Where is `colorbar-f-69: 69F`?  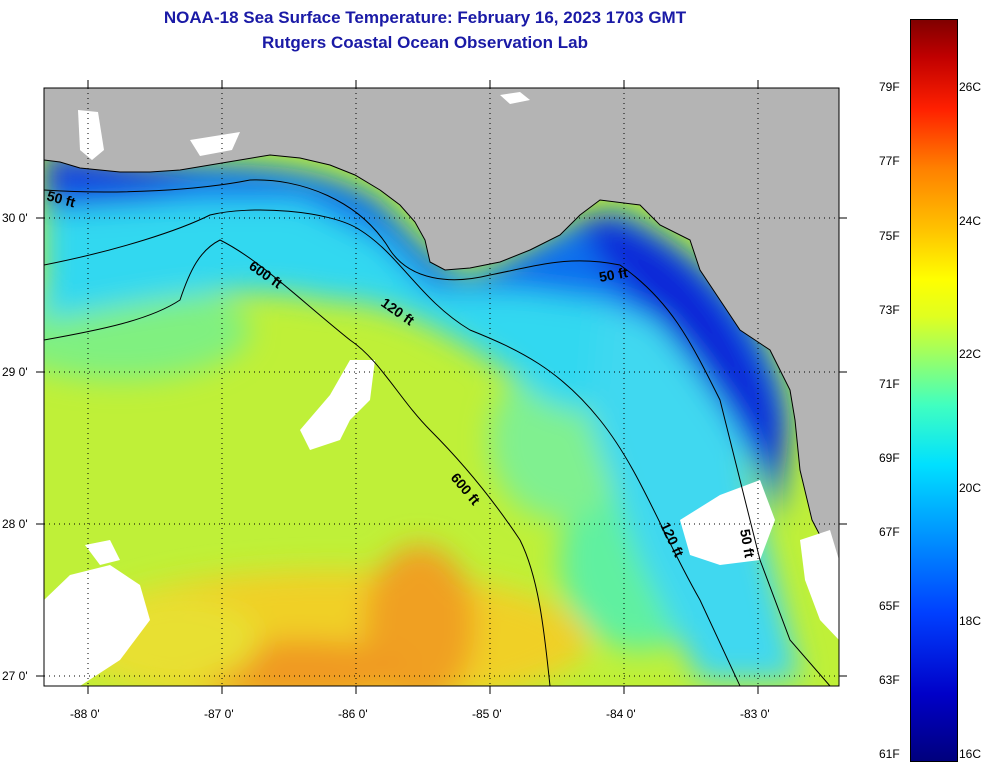 colorbar-f-69: 69F is located at coordinates (889, 458).